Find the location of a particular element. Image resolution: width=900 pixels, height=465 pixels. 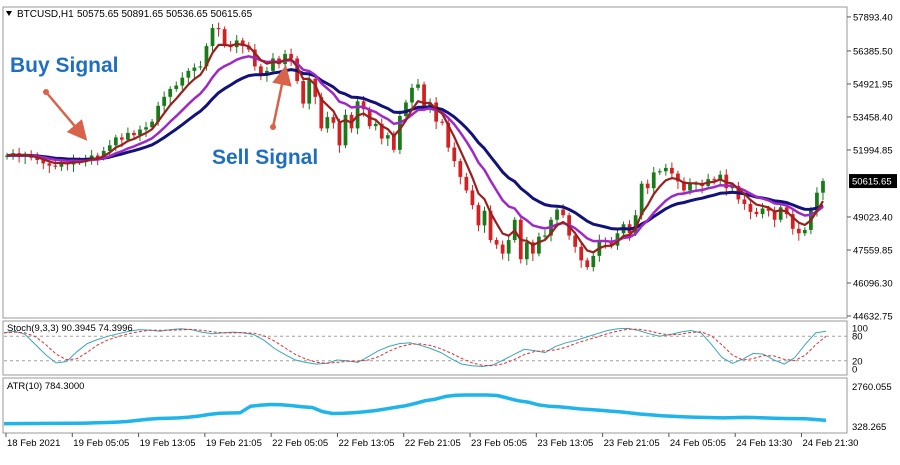

price-axis-label: 56385.50 is located at coordinates (873, 51).